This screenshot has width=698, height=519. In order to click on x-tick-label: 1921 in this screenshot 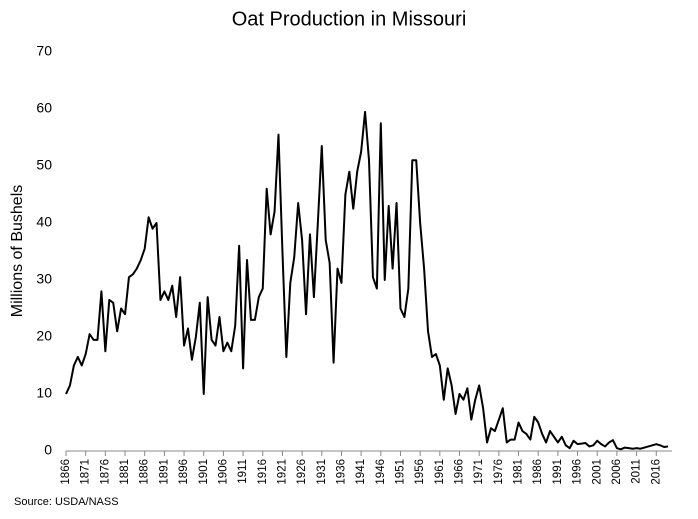, I will do `click(282, 472)`.